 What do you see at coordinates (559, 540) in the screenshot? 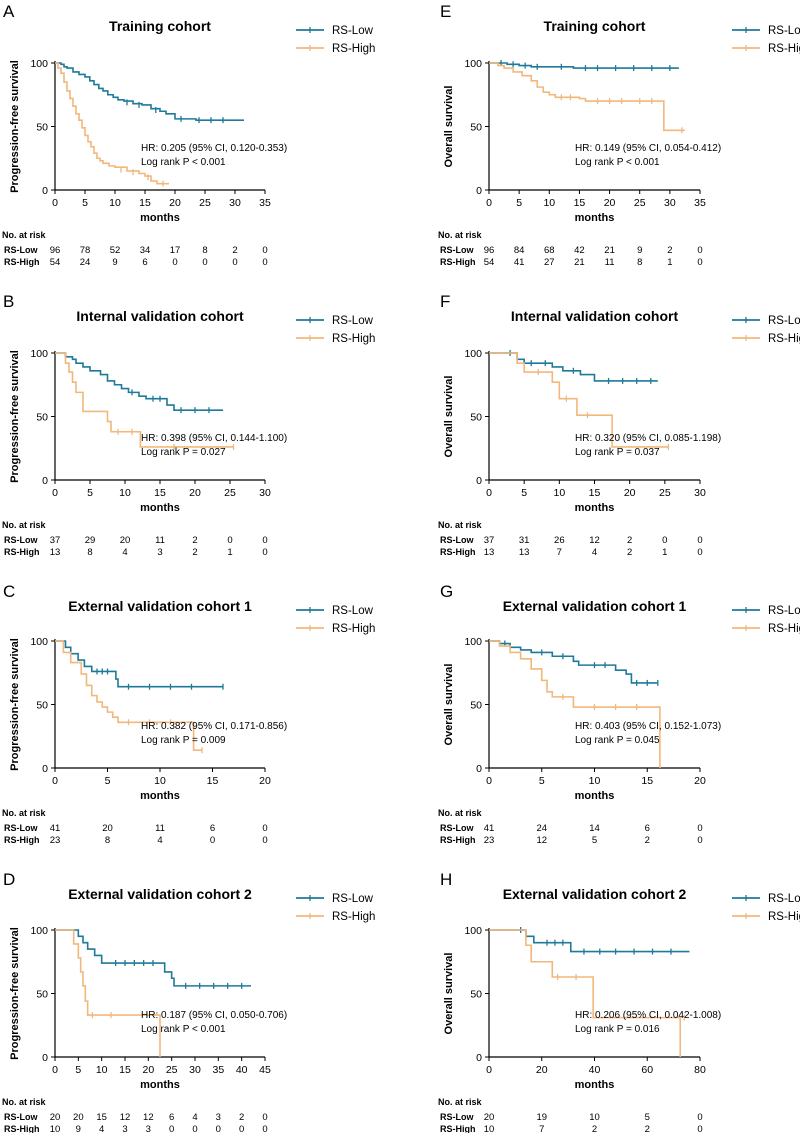
I see `risk-count: 26` at bounding box center [559, 540].